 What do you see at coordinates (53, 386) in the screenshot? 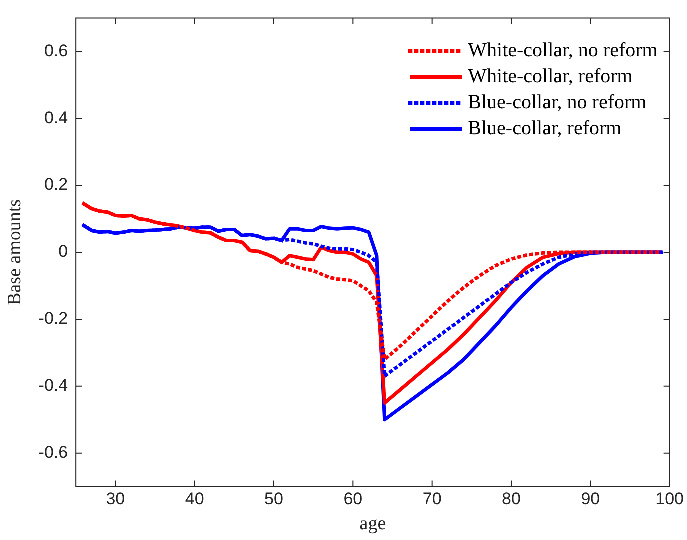
I see `y-tick-label: -0.4` at bounding box center [53, 386].